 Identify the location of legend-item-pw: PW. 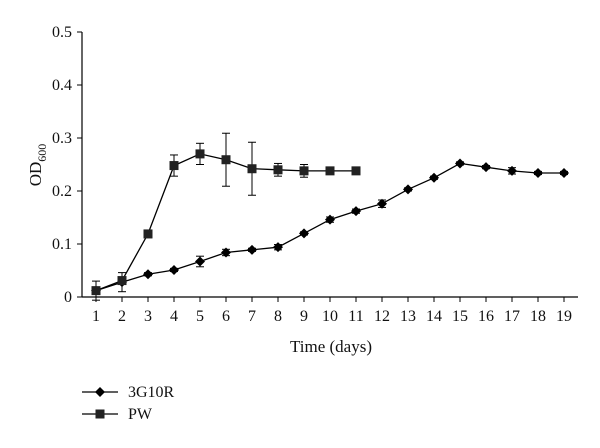
(117, 414).